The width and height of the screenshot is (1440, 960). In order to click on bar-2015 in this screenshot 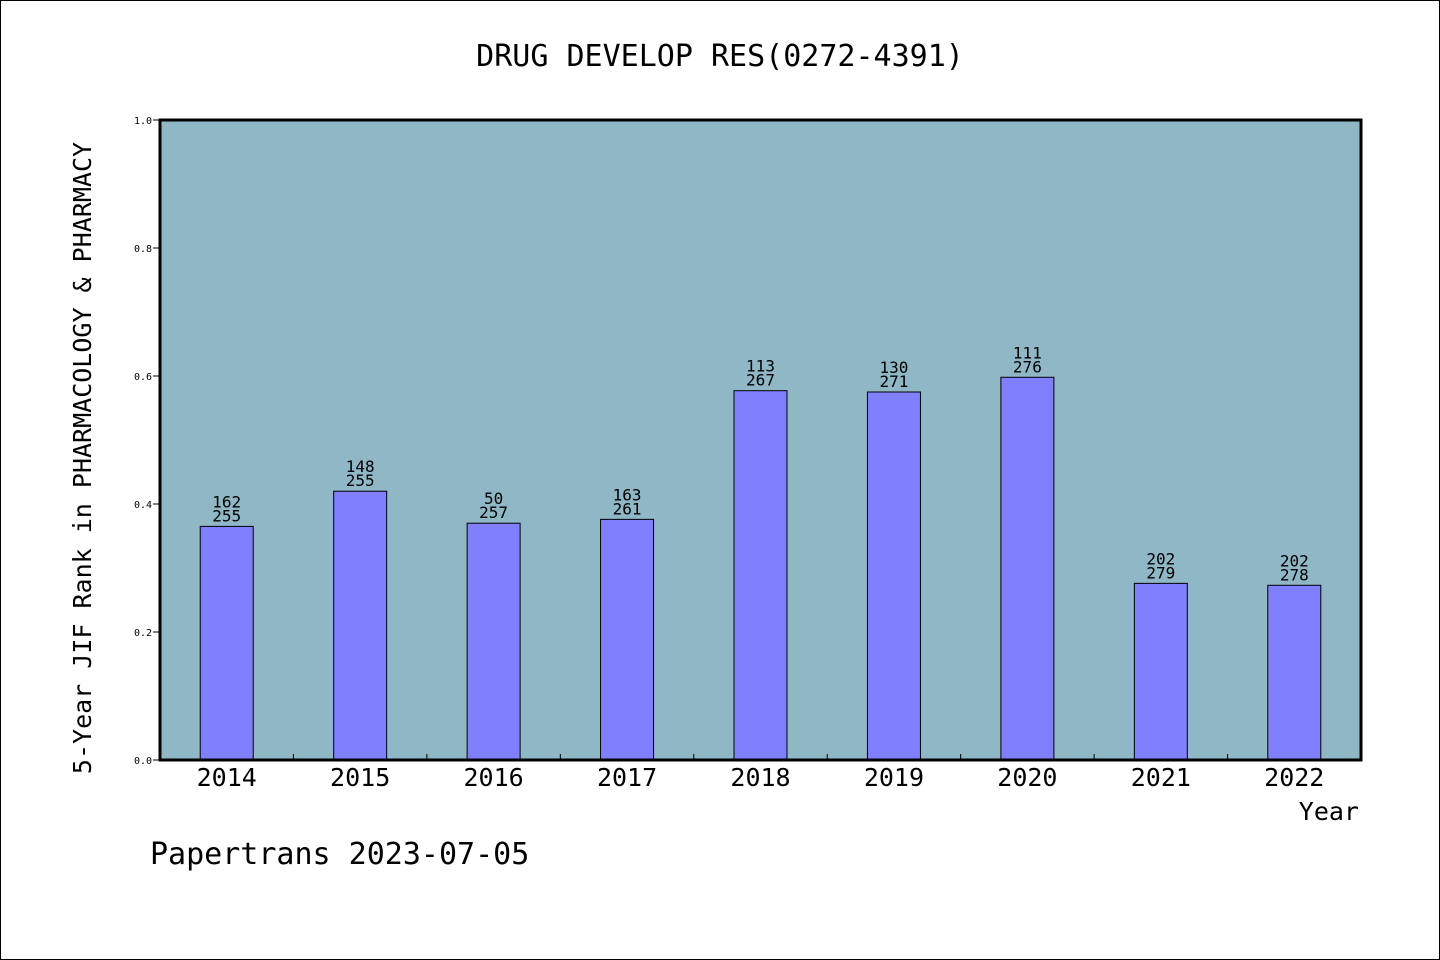, I will do `click(360, 625)`.